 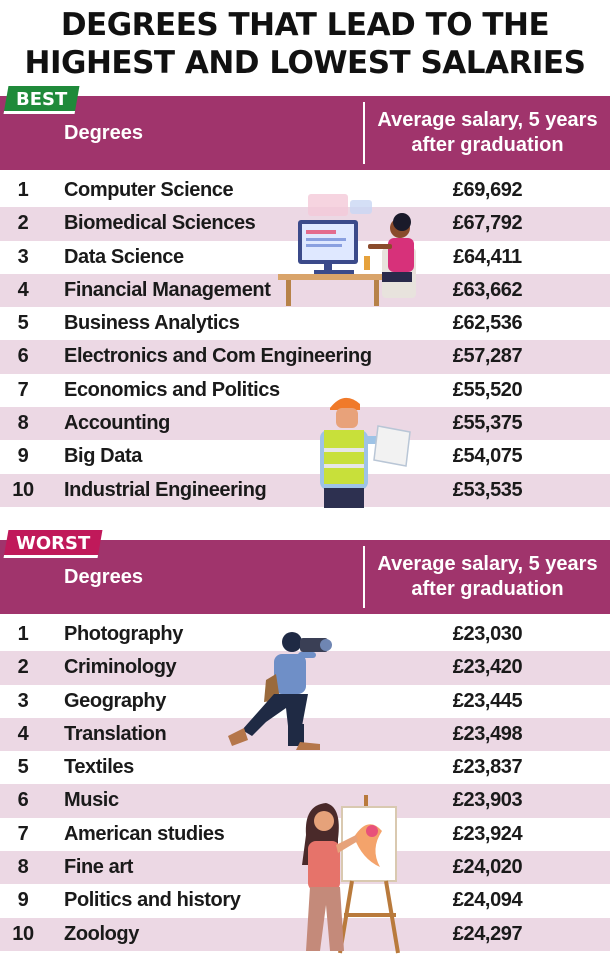 What do you see at coordinates (351, 874) in the screenshot?
I see `painter-illustration` at bounding box center [351, 874].